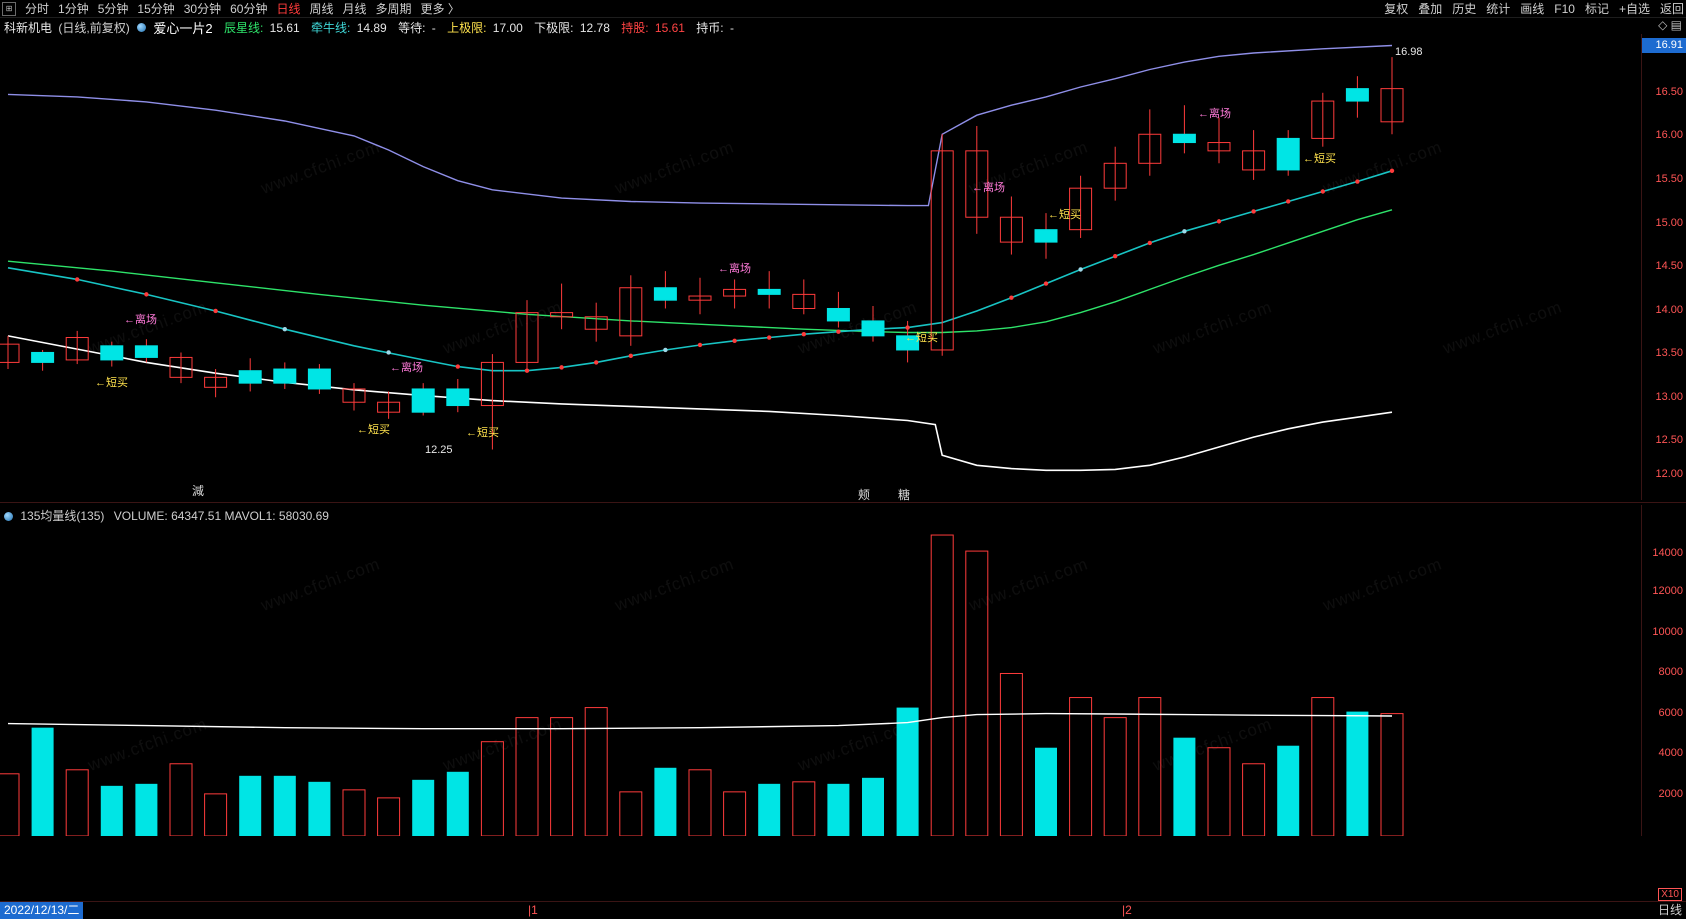  Describe the element at coordinates (467, 28) in the screenshot. I see `field-label-upper: 上极限:` at that location.